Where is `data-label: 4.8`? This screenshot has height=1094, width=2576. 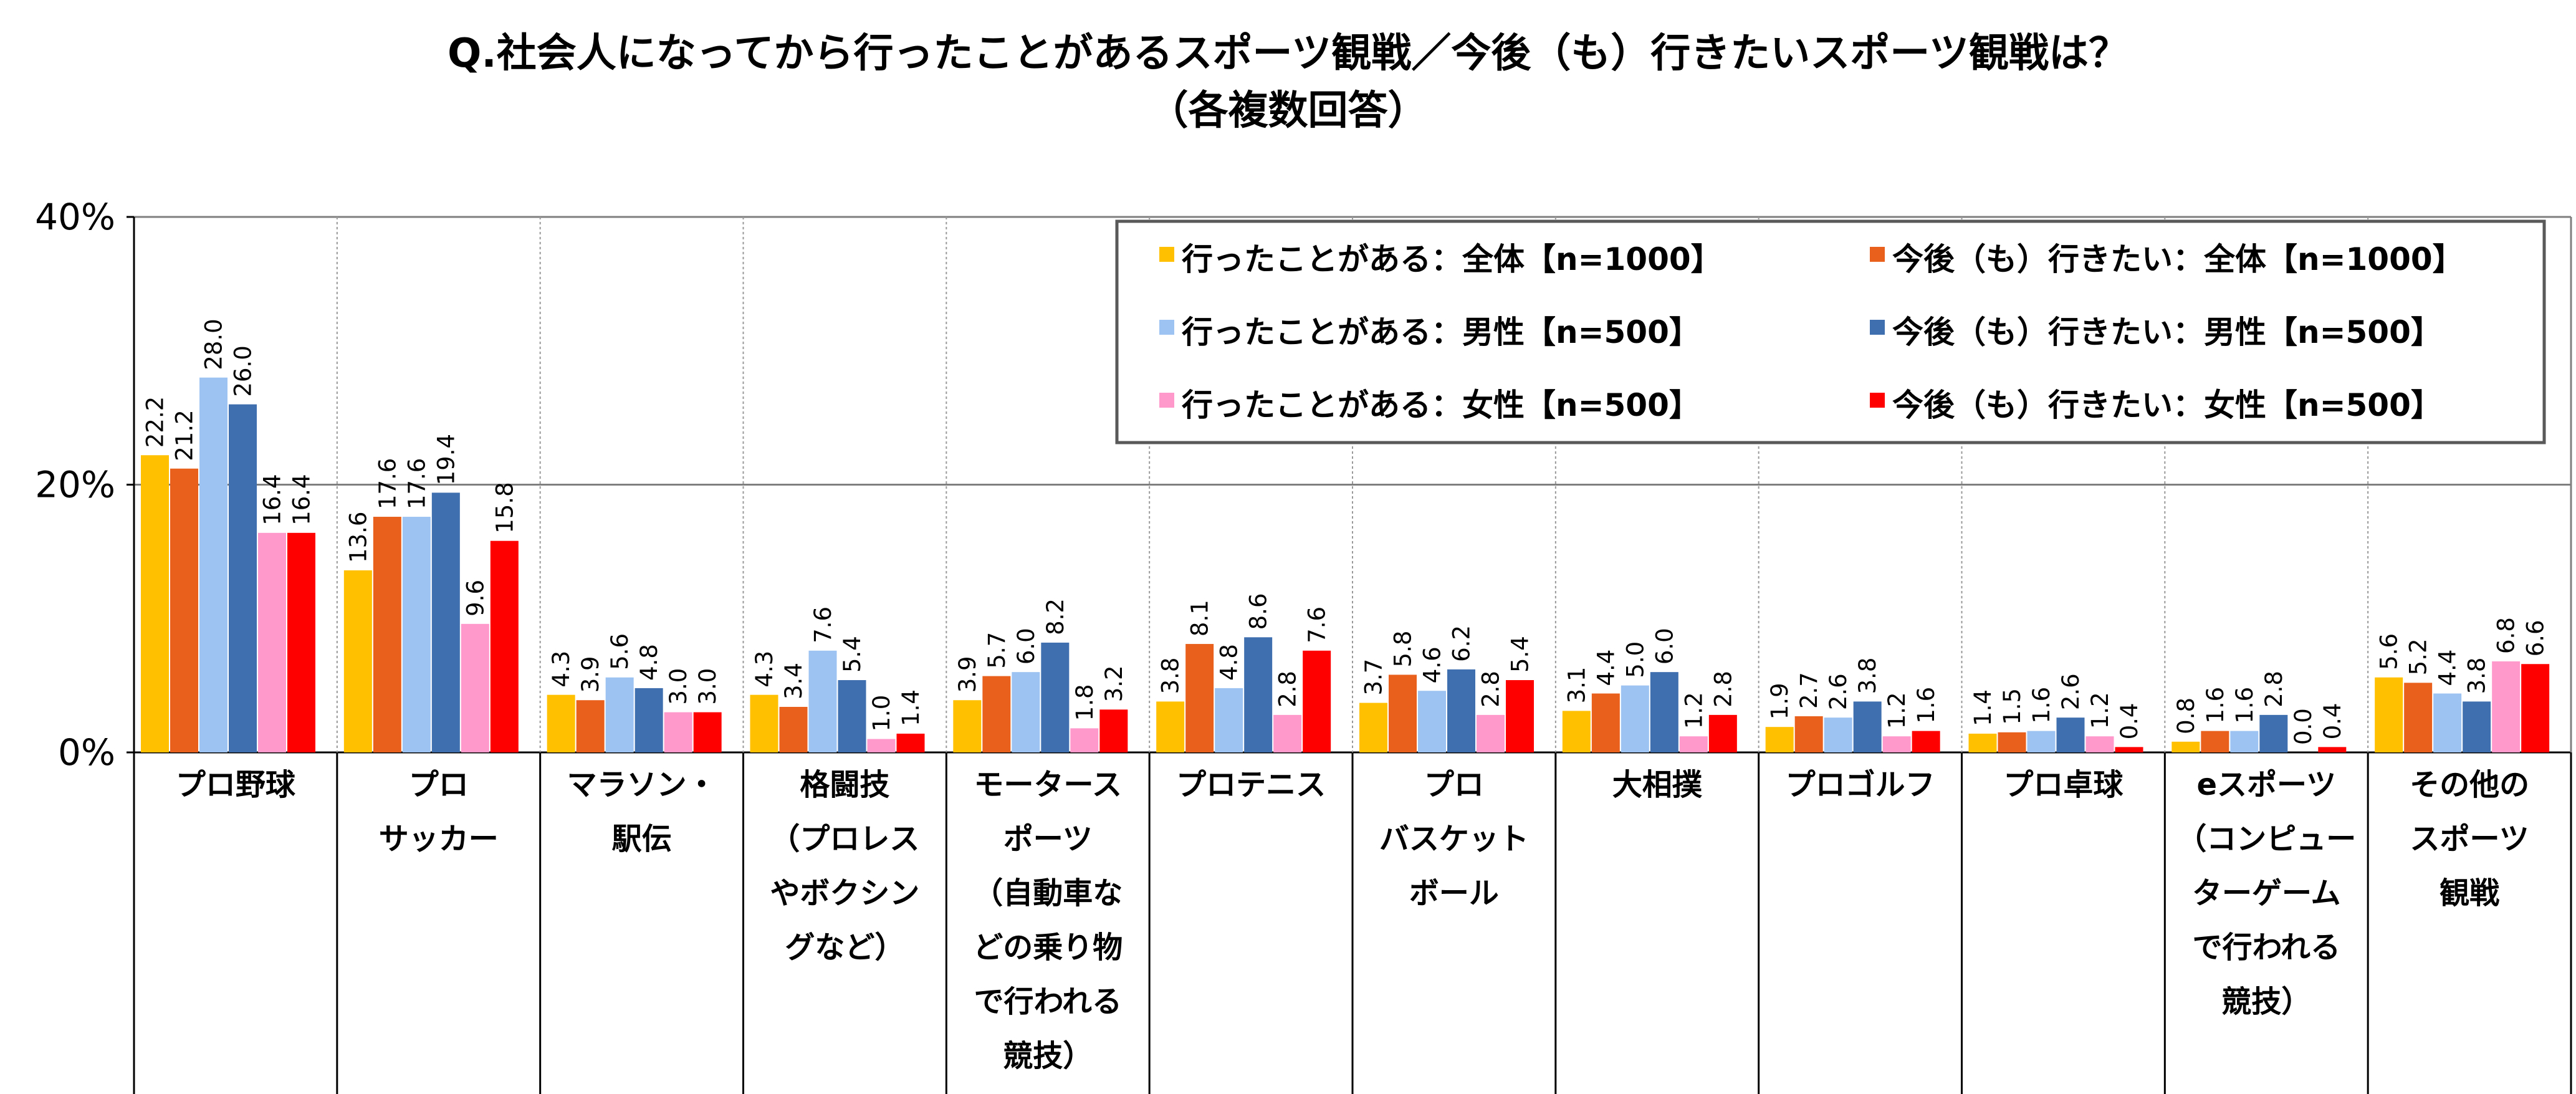
data-label: 4.8 is located at coordinates (1229, 662).